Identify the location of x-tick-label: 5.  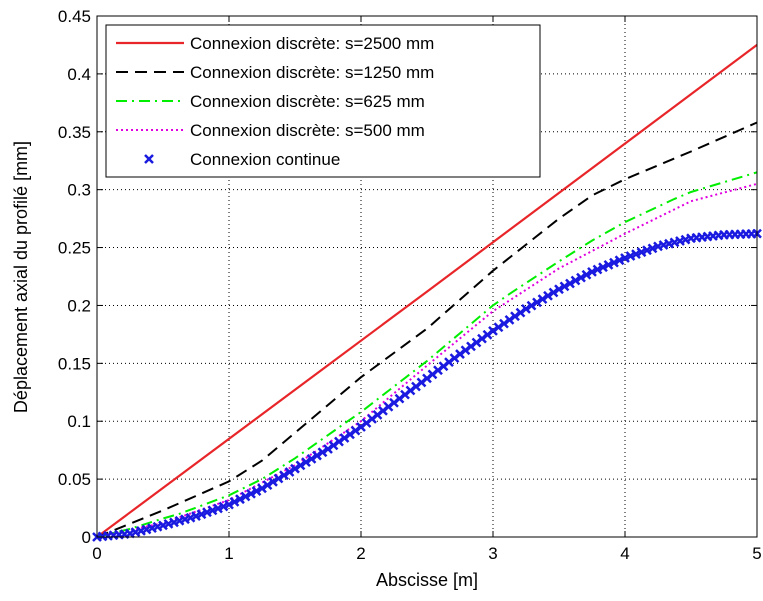
(756, 553).